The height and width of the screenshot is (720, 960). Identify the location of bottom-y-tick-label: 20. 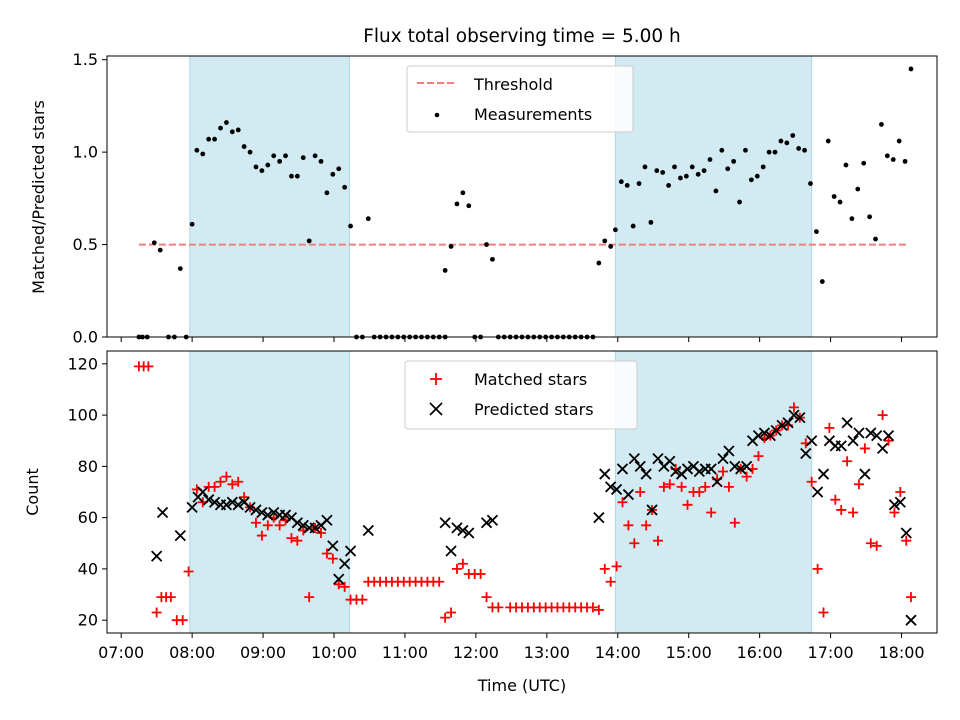
(88, 620).